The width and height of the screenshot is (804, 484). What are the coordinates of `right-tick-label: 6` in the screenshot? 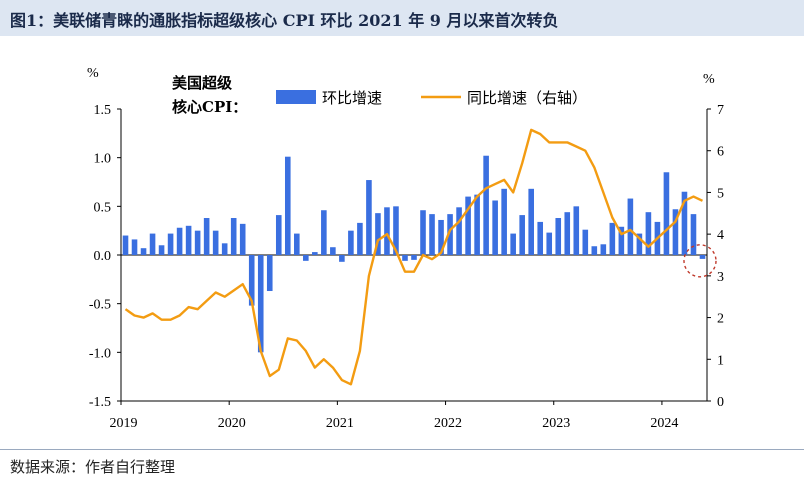 It's located at (720, 152).